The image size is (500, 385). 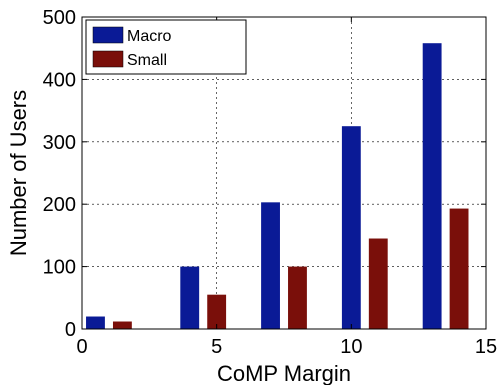 What do you see at coordinates (59, 268) in the screenshot?
I see `y-tick-label: 100` at bounding box center [59, 268].